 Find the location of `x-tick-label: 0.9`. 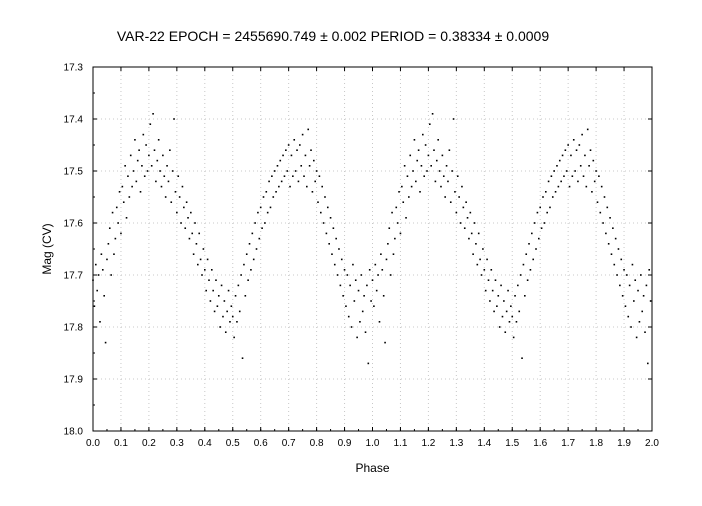

x-tick-label: 0.9 is located at coordinates (345, 443).